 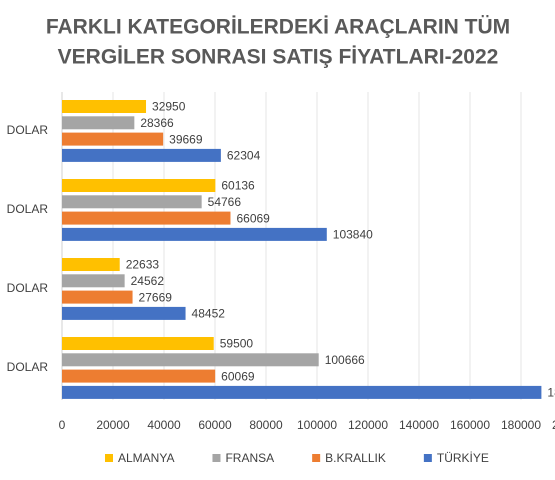 I want to click on x-tick-label: 60000, so click(x=215, y=425).